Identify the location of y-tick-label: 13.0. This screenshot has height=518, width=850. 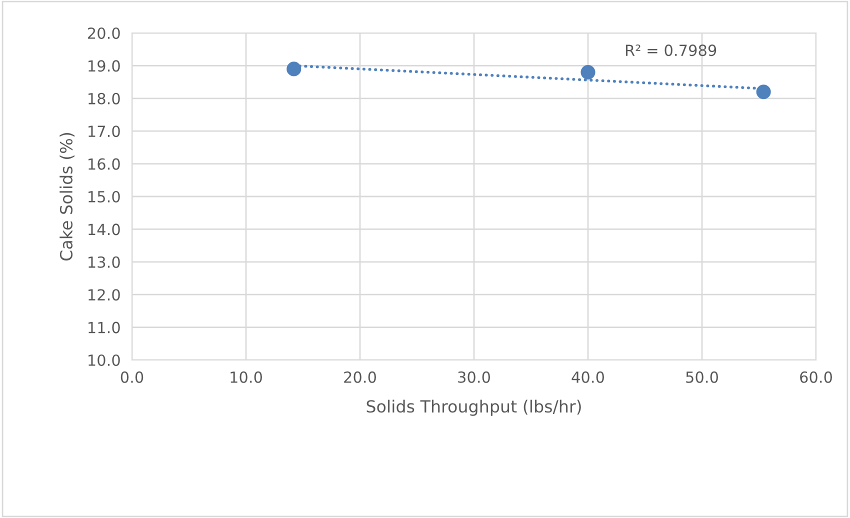
(104, 262).